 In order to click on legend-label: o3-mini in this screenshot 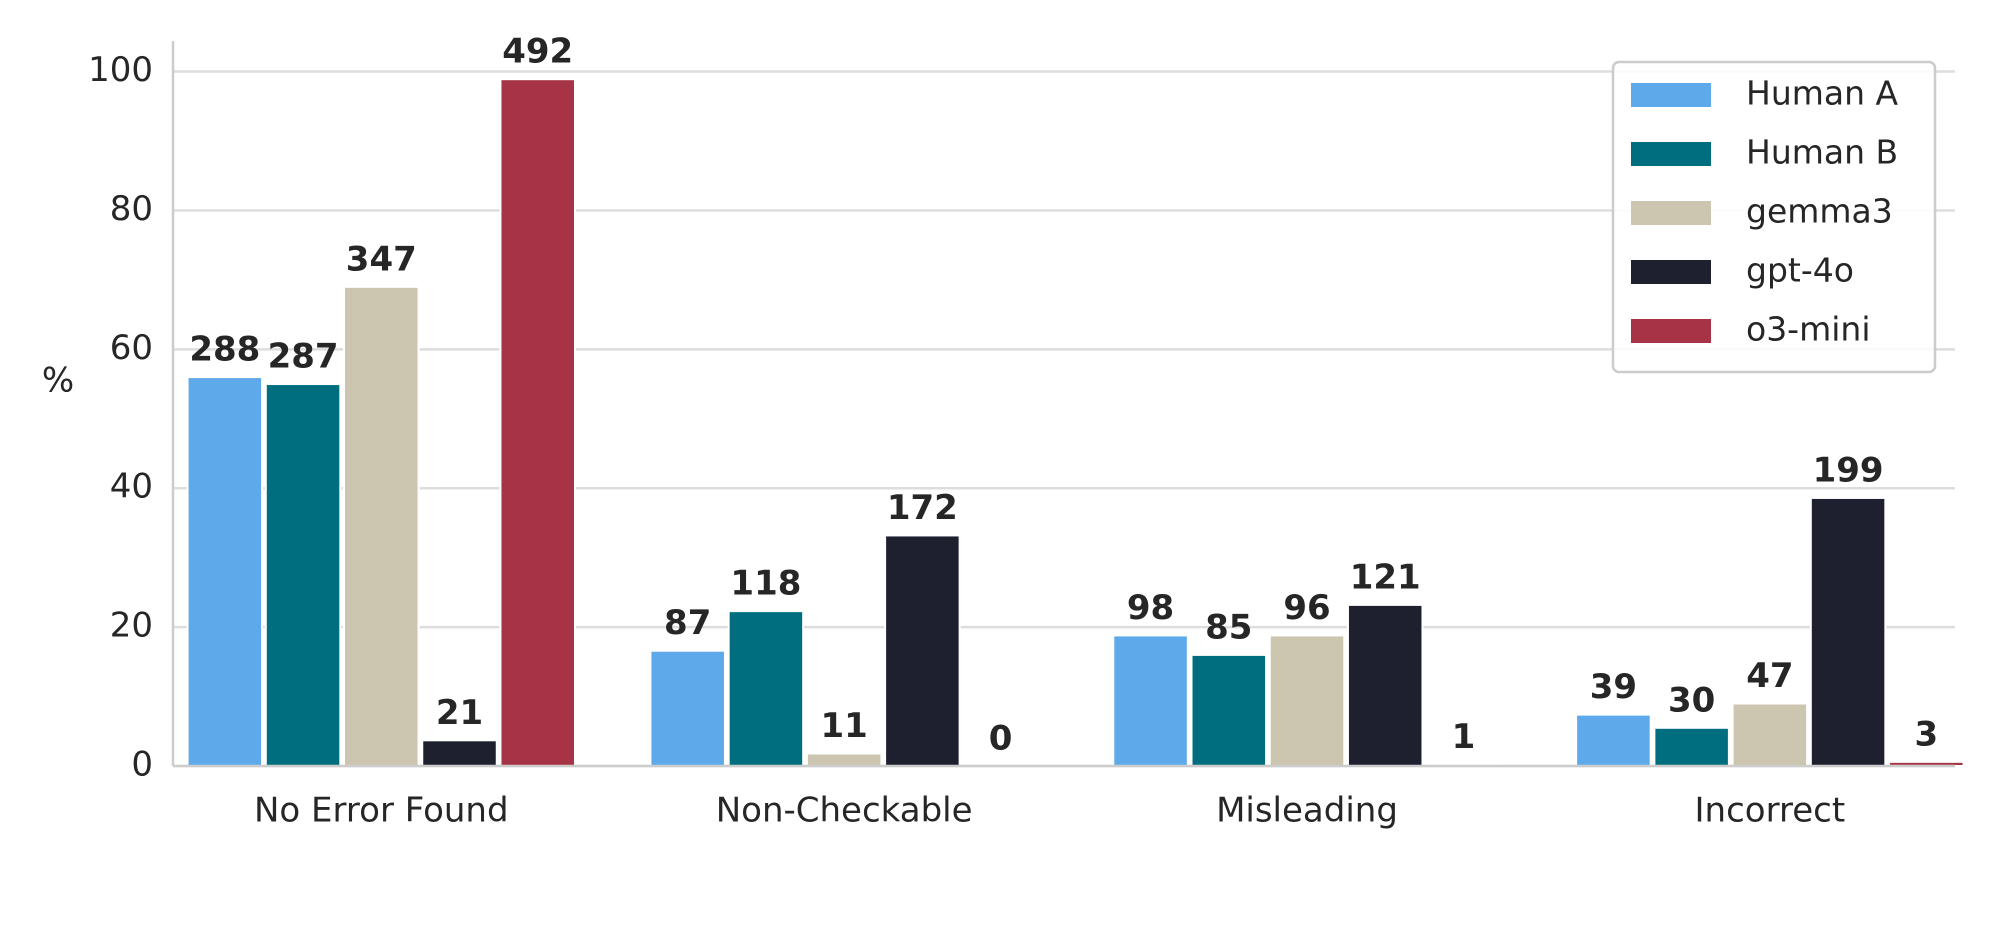, I will do `click(1808, 329)`.